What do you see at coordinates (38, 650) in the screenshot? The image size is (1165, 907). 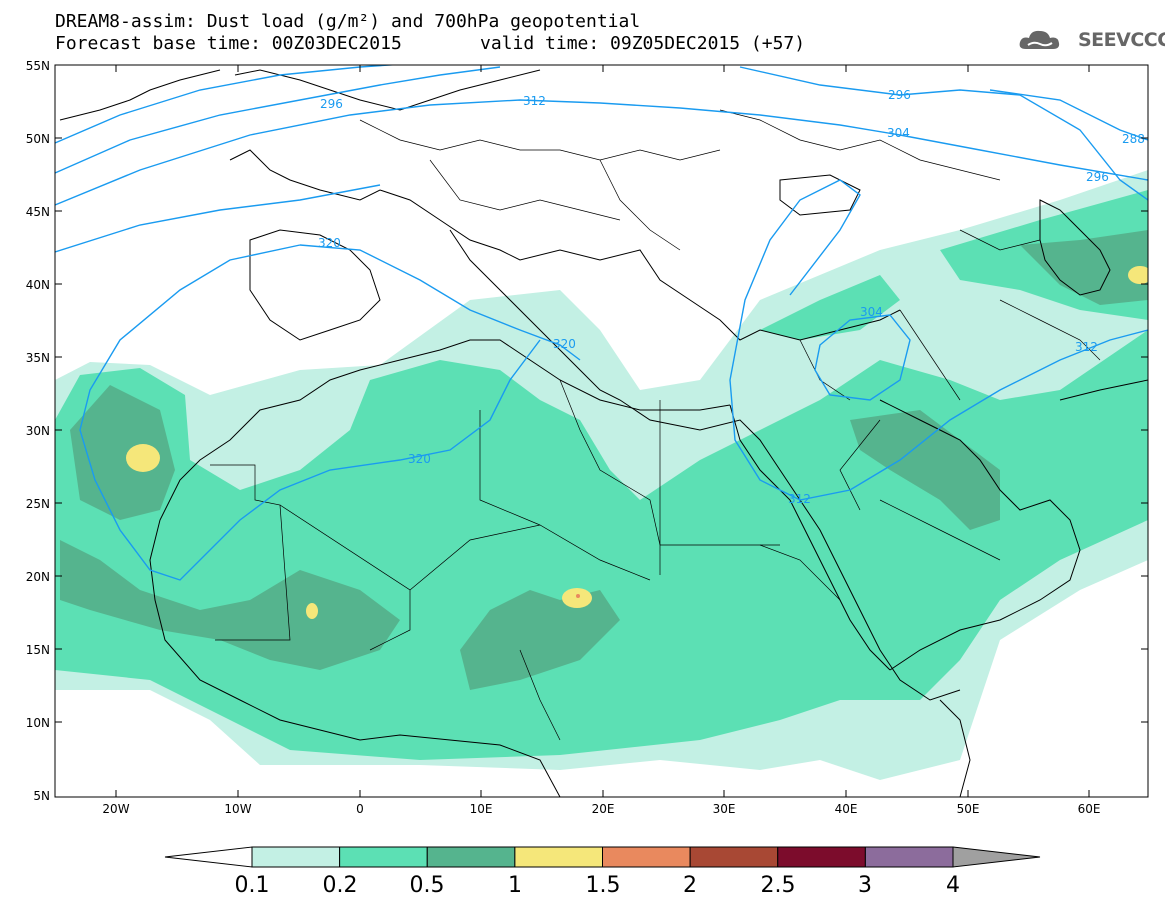 I see `lat-label: 15N` at bounding box center [38, 650].